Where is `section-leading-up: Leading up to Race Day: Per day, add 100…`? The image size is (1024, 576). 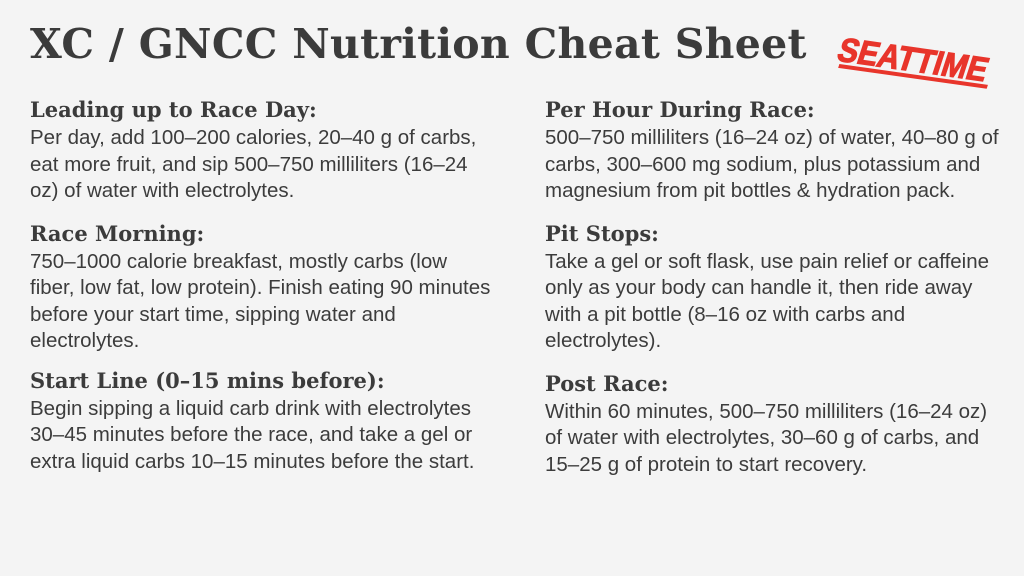 section-leading-up: Leading up to Race Day: Per day, add 100… is located at coordinates (261, 150).